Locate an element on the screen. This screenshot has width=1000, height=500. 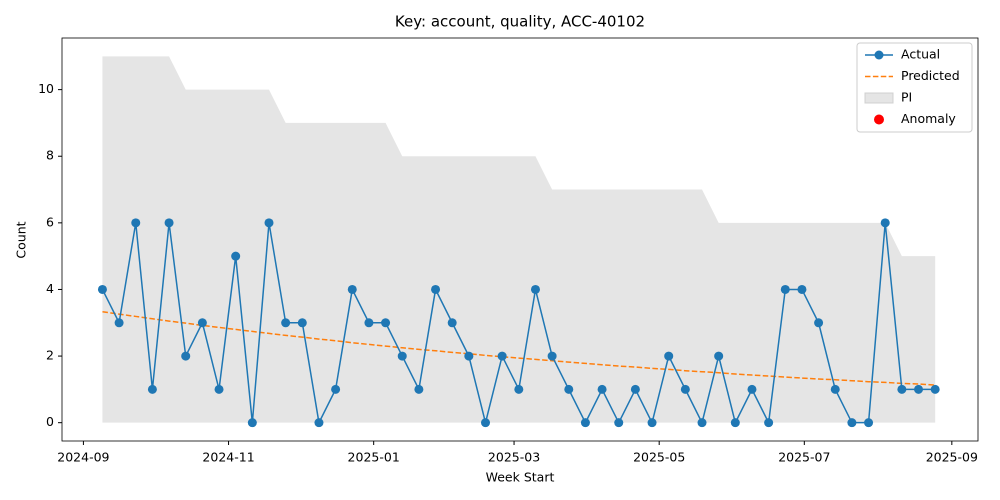
y-tick-label: 4 is located at coordinates (50, 288).